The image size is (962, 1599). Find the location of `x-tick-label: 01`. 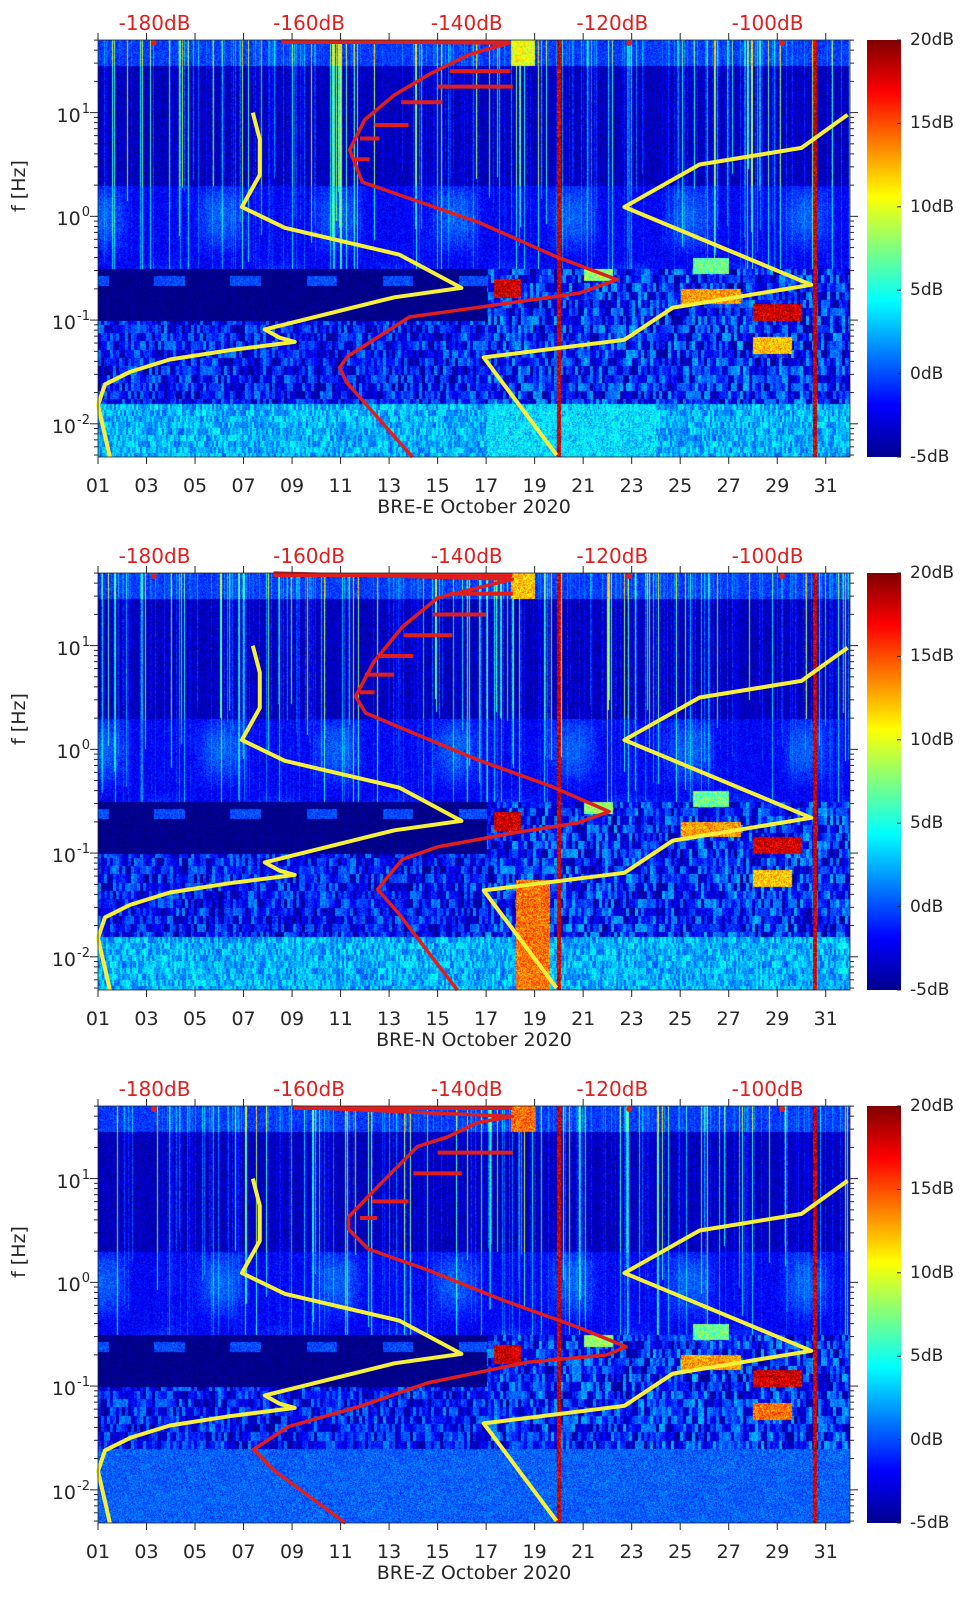

x-tick-label: 01 is located at coordinates (98, 1552).